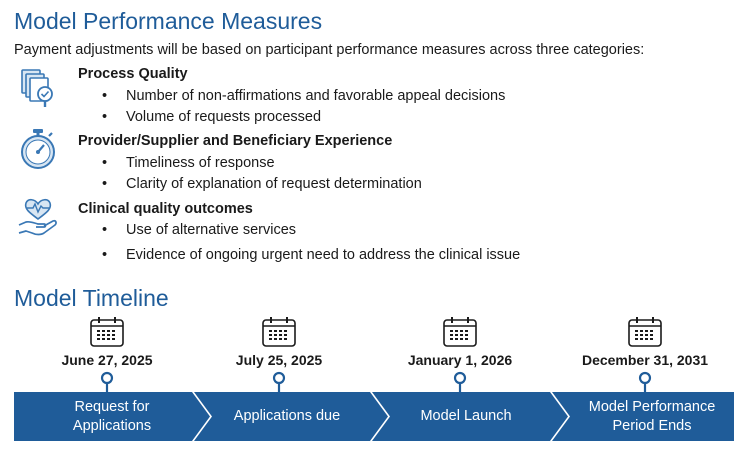 The width and height of the screenshot is (741, 451). I want to click on timeline-milestone: January 1, 2026, so click(460, 354).